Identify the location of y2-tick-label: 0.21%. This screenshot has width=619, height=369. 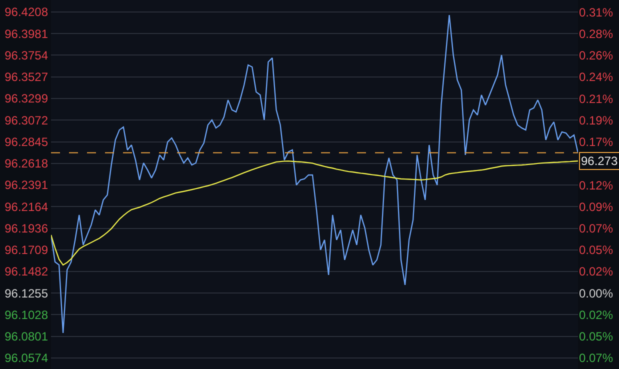
(596, 99).